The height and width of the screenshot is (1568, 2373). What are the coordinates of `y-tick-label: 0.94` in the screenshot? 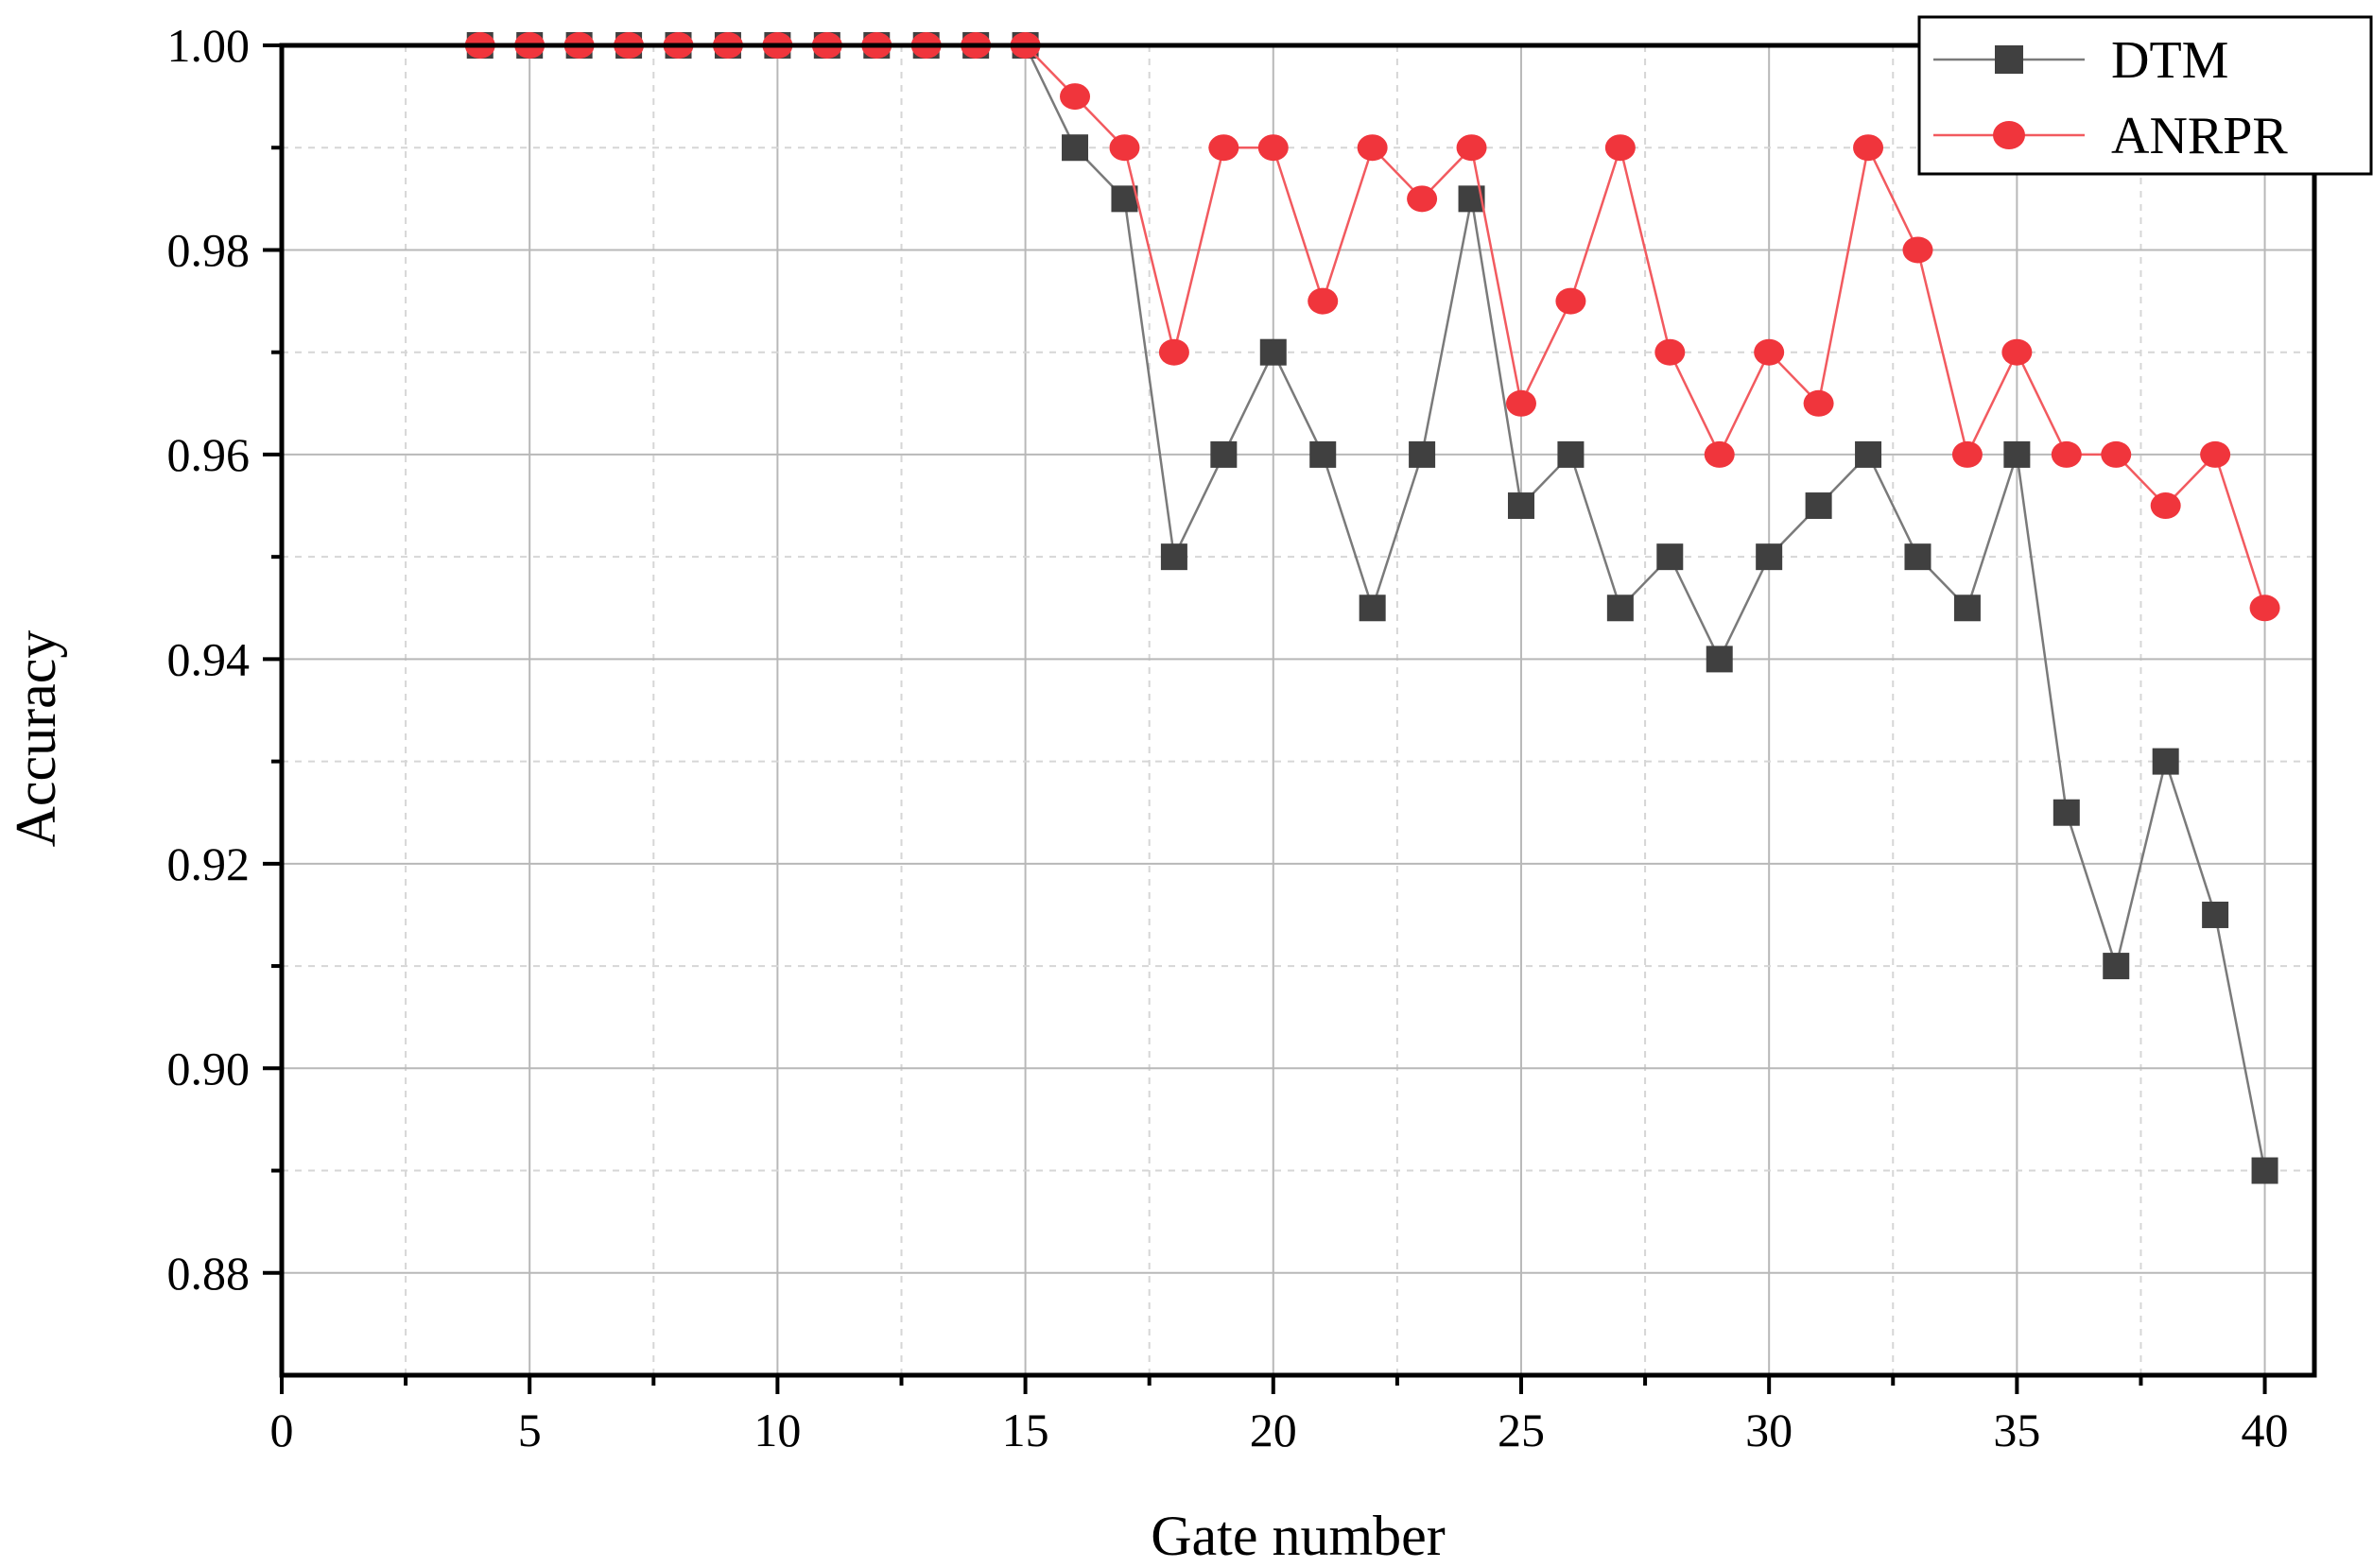 It's located at (209, 658).